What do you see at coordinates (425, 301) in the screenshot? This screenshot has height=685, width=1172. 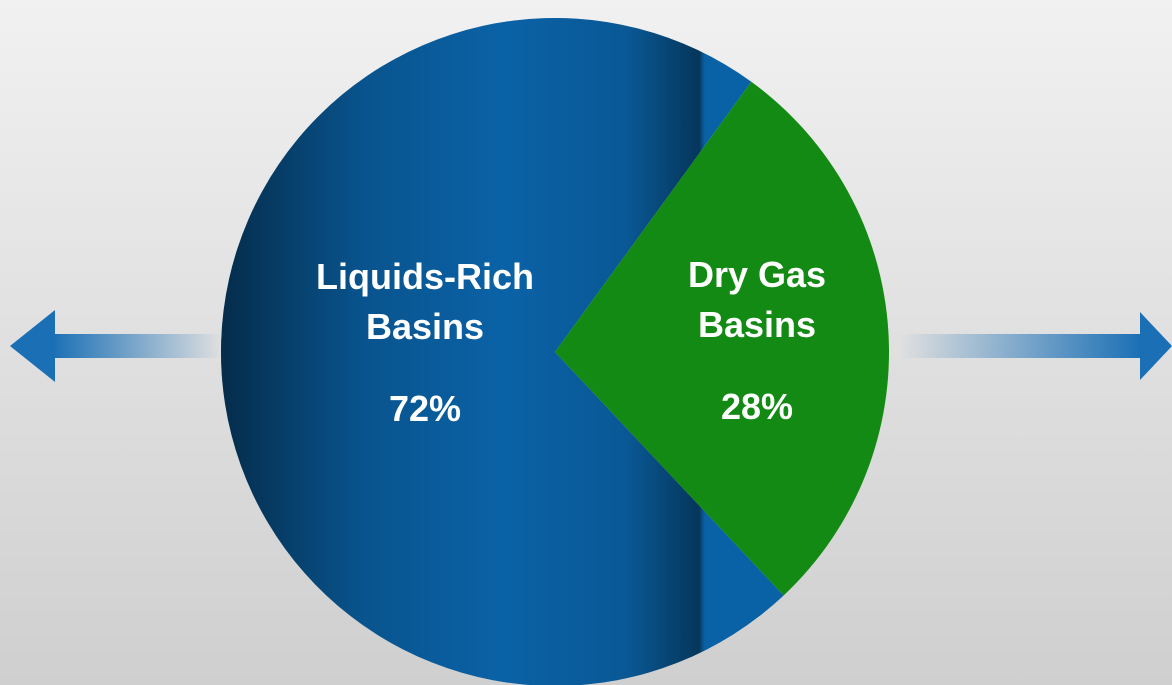 I see `slice-label: Liquids-Rich Basins` at bounding box center [425, 301].